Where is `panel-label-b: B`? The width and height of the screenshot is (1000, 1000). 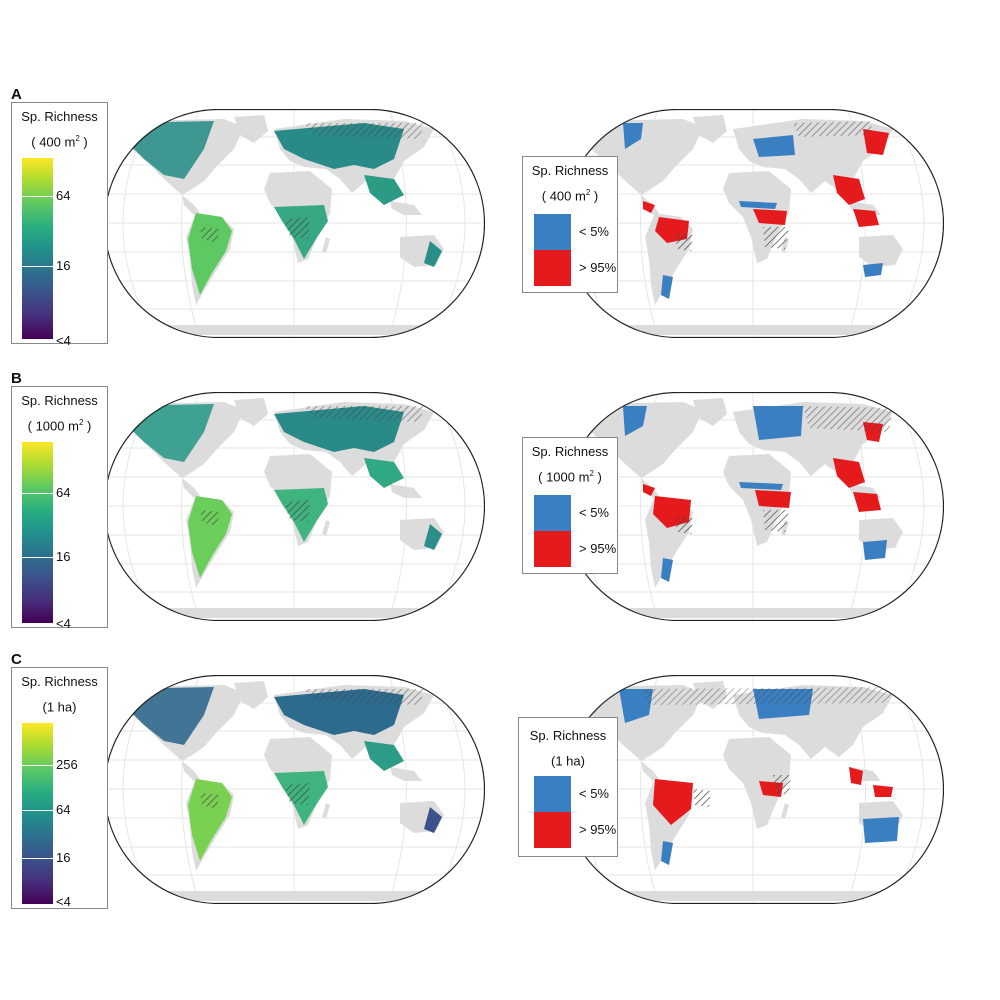
panel-label-b: B is located at coordinates (16, 378).